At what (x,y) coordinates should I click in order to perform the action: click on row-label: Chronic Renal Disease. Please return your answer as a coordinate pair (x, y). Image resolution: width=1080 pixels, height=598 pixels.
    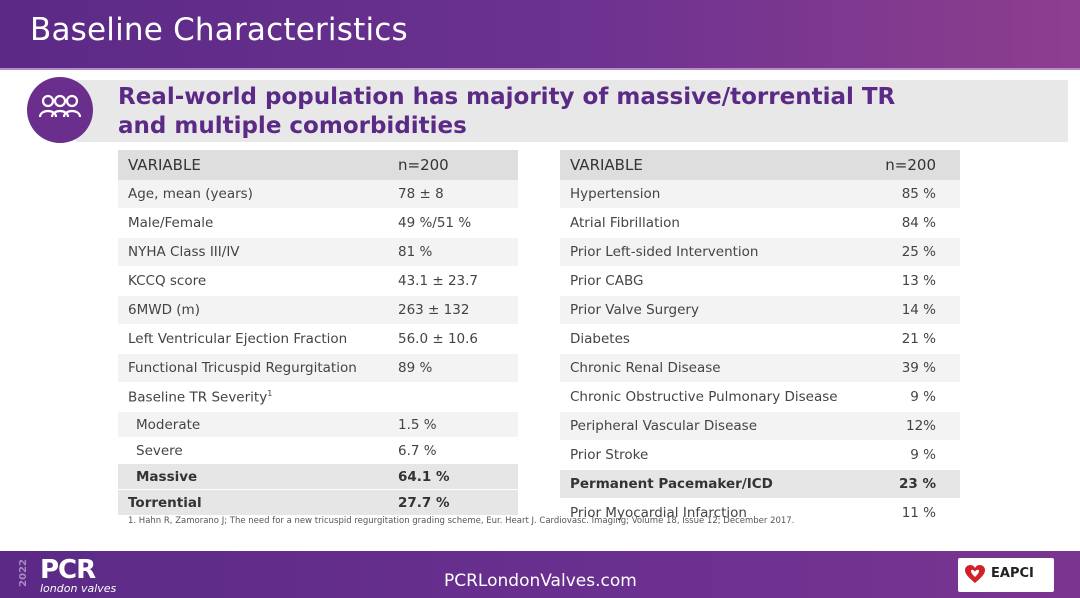
    Looking at the image, I should click on (714, 368).